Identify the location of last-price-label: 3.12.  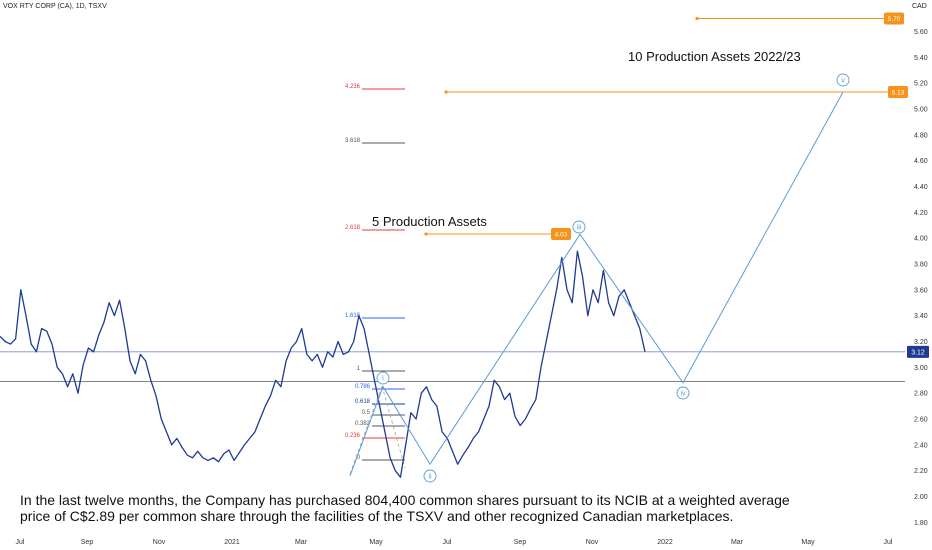
(918, 352).